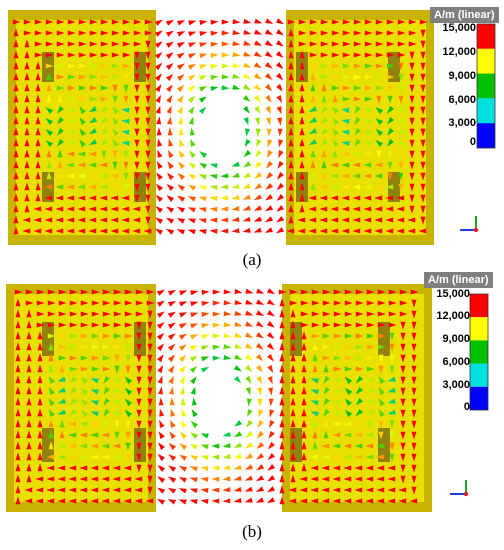 The image size is (504, 550). Describe the element at coordinates (456, 385) in the screenshot. I see `legend-tick-b-4: 3,000` at that location.